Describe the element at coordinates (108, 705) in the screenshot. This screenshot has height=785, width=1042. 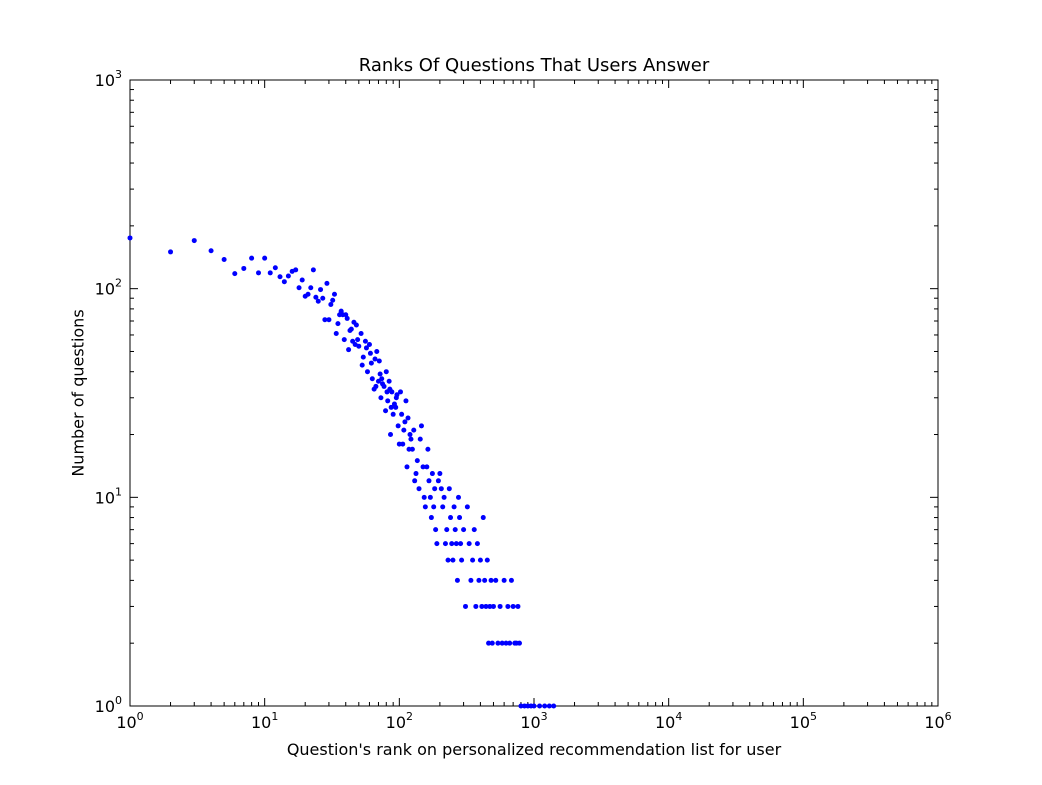
I see `y-tick-label: 10⁰` at that location.